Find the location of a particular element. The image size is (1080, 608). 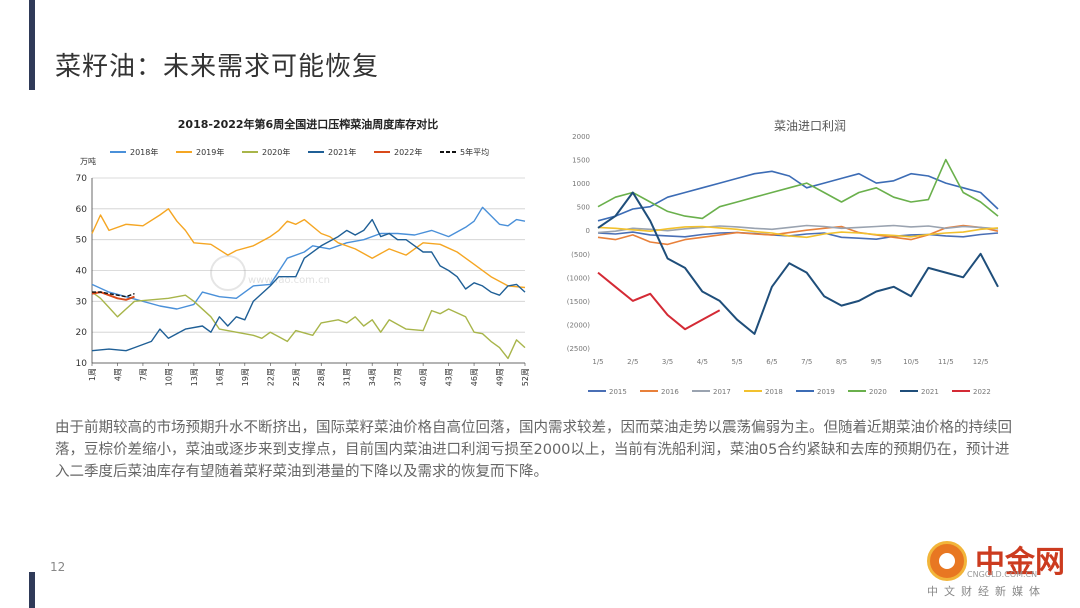

x-tick-label: 4/5 is located at coordinates (702, 362).